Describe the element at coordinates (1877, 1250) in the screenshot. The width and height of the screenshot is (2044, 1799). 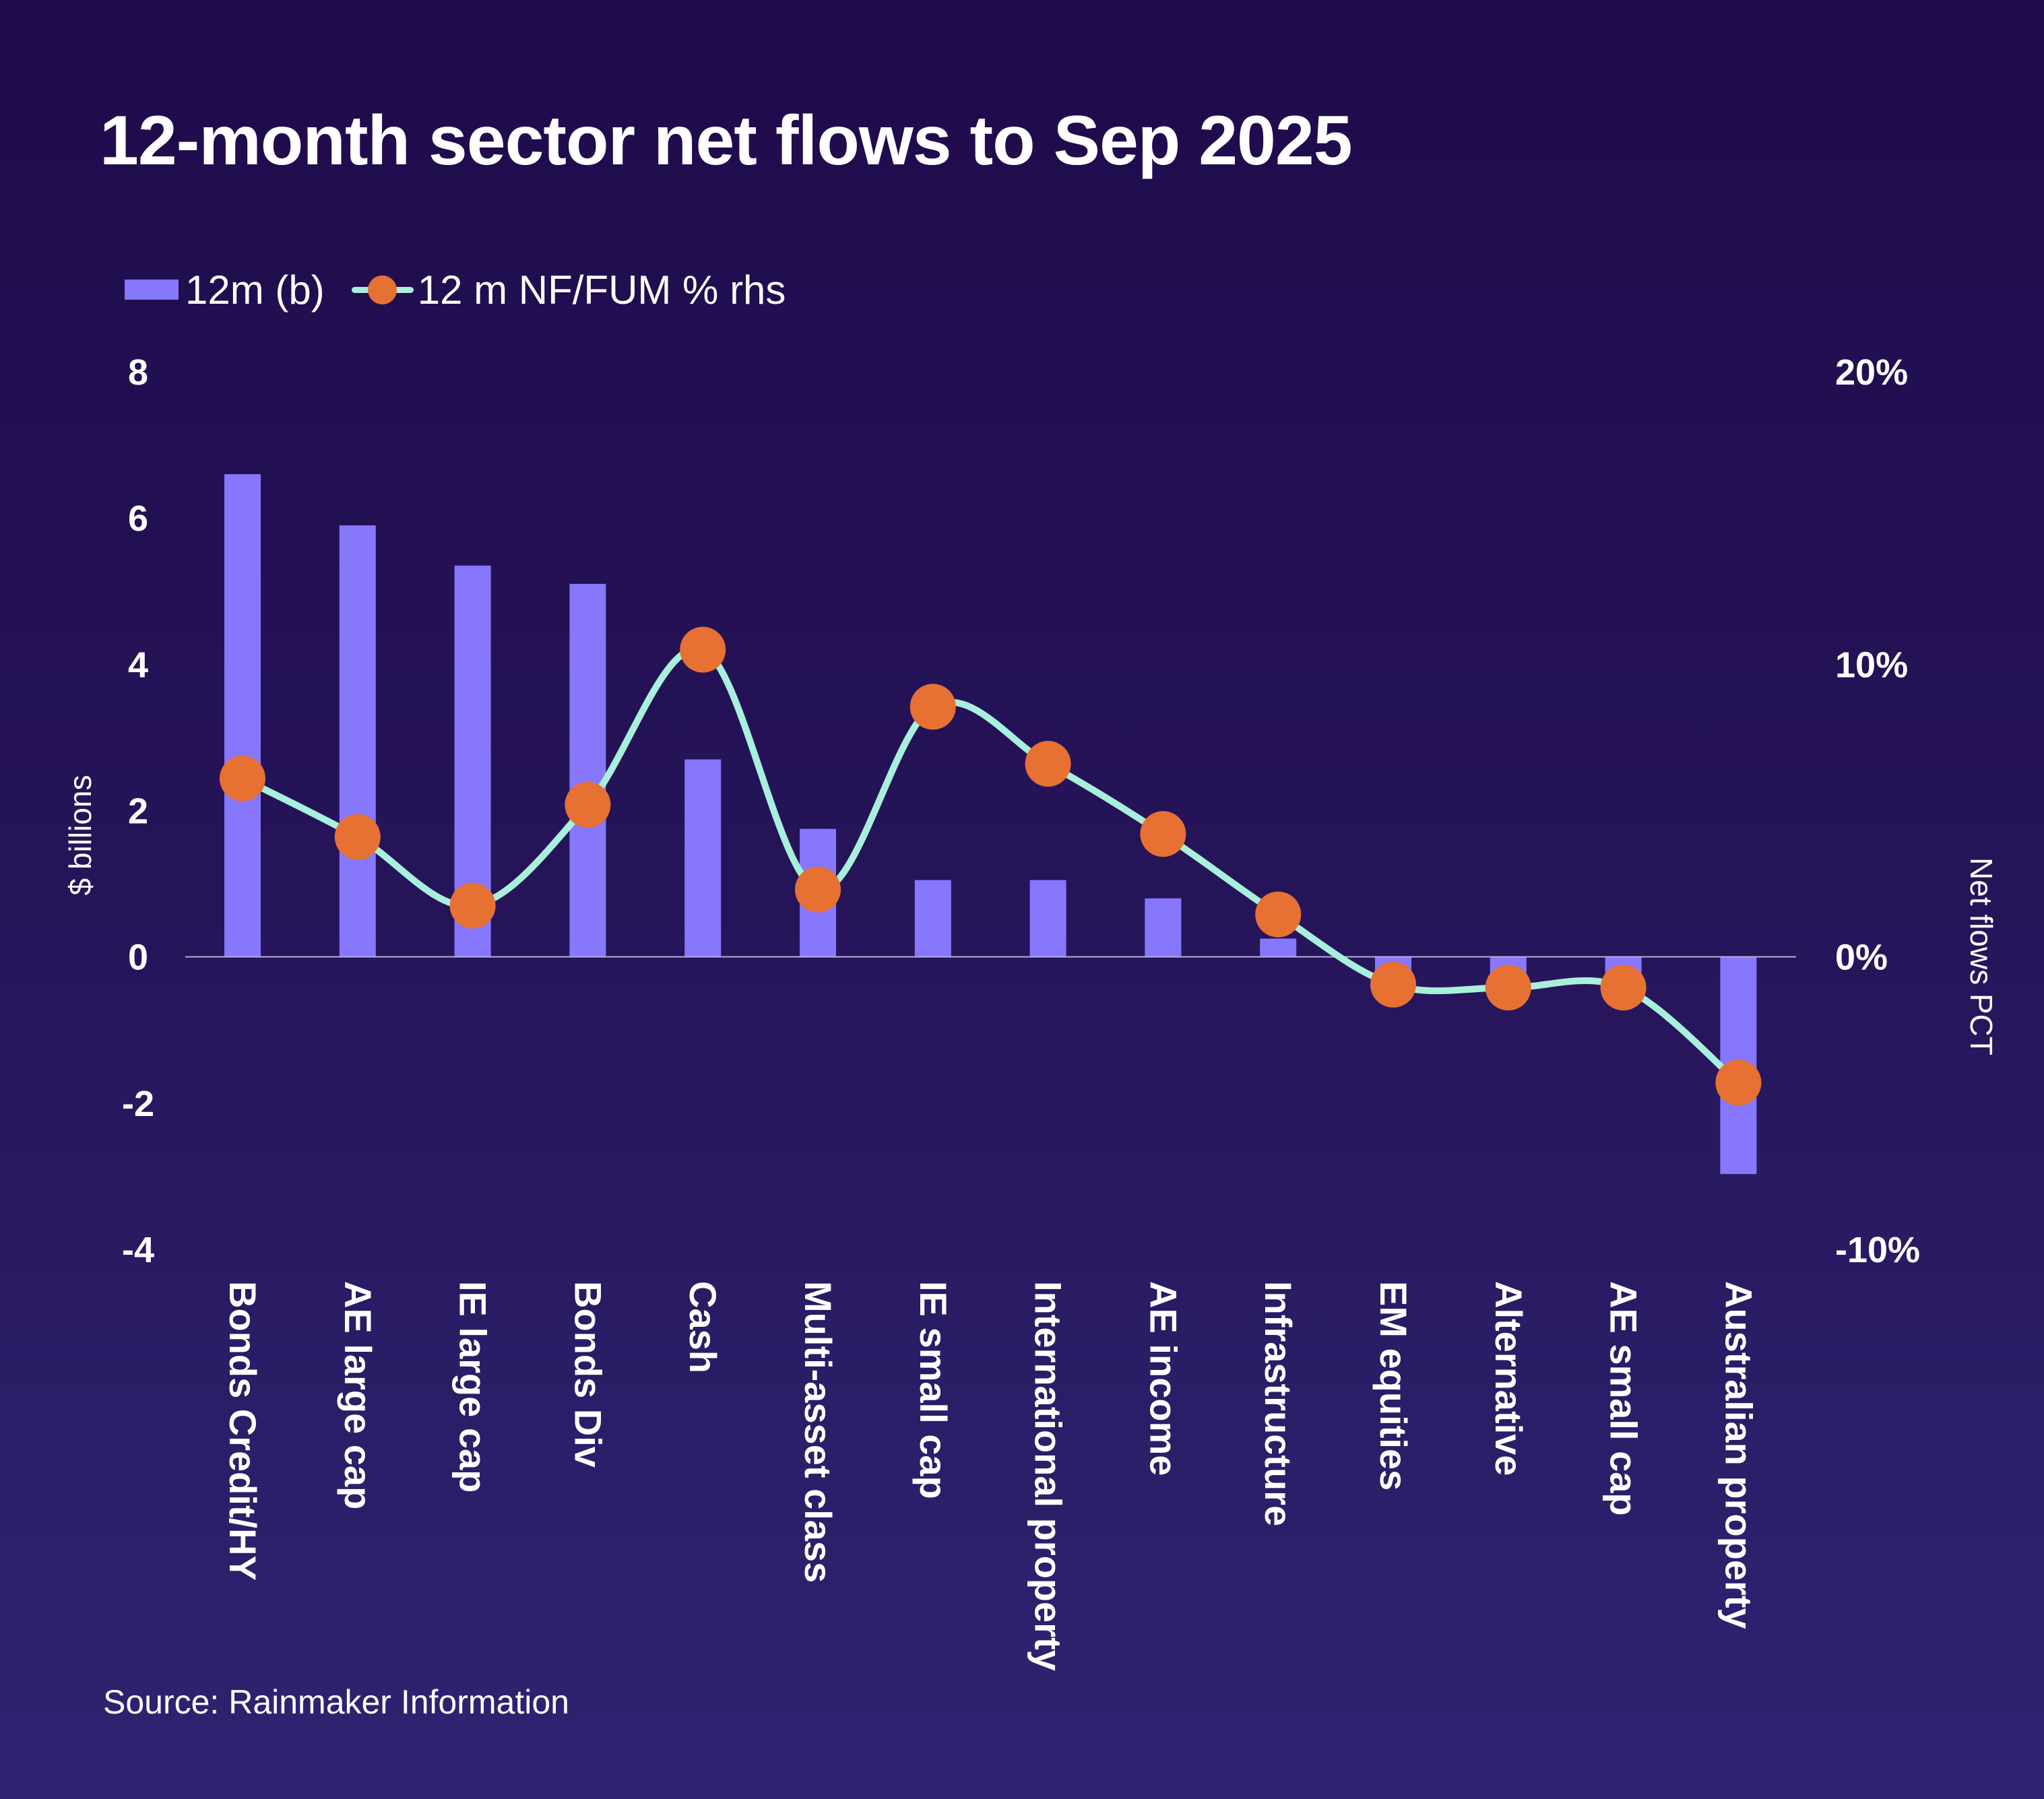
I see `right-y-tick-label: -10%` at that location.